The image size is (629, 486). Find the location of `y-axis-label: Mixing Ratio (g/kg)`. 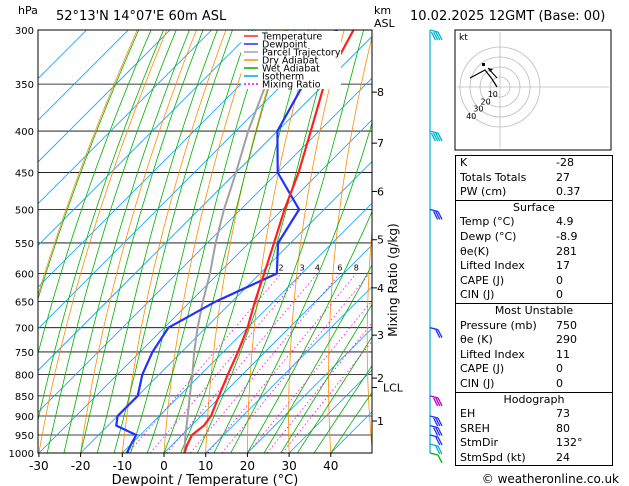

y-axis-label: Mixing Ratio (g/kg) is located at coordinates (393, 279).